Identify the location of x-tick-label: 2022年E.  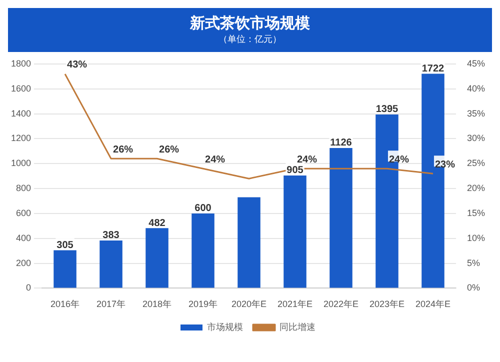
(341, 304).